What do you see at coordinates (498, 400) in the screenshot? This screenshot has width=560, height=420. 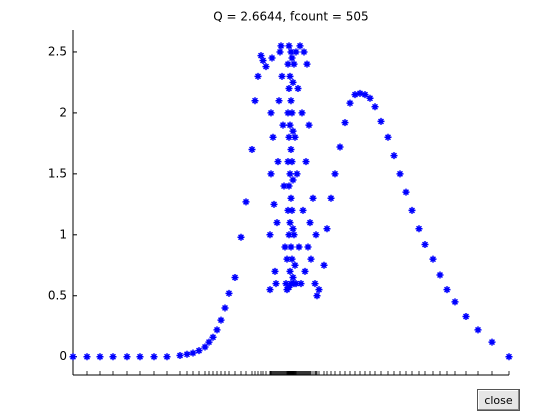 I see `close-button: close` at bounding box center [498, 400].